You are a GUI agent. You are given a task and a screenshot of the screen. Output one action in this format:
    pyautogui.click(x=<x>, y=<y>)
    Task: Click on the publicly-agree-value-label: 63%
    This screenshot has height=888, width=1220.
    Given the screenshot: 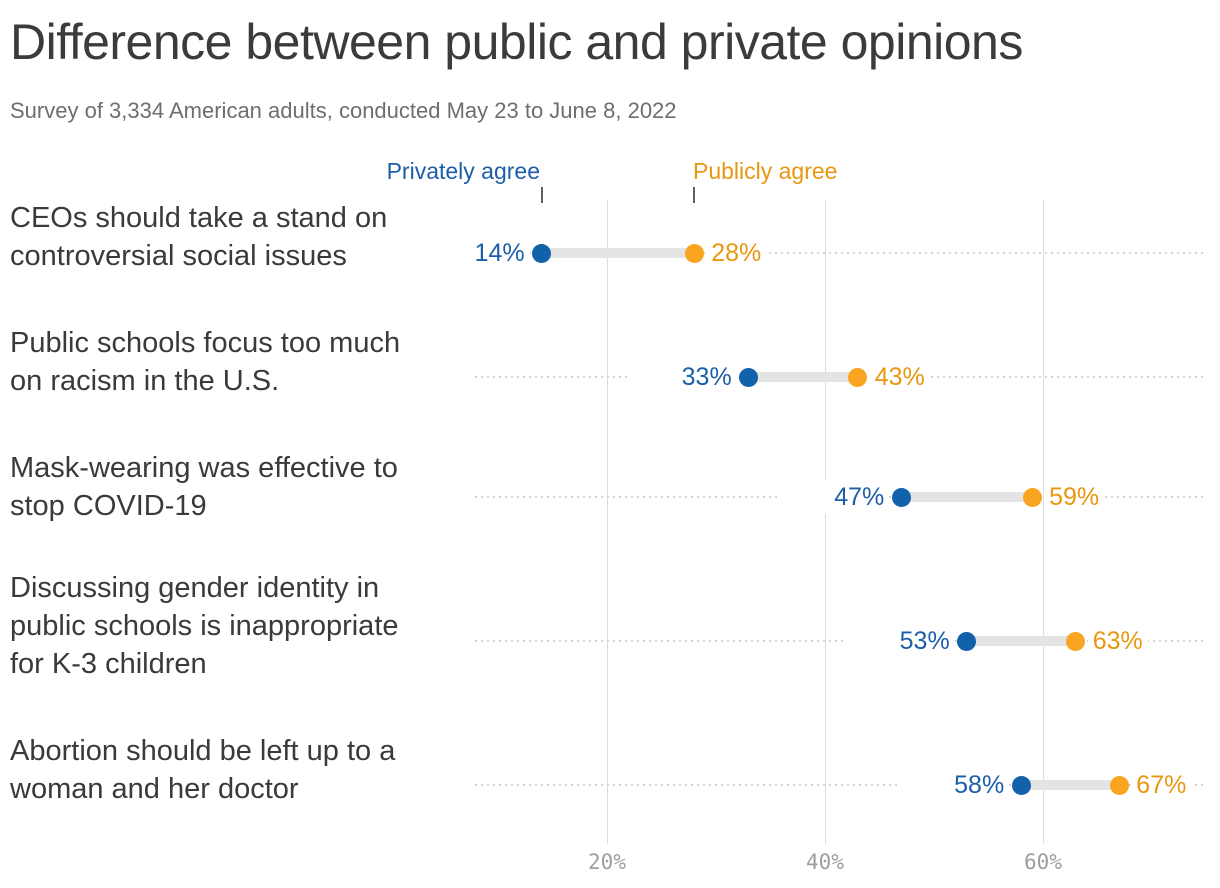 What is the action you would take?
    pyautogui.click(x=1117, y=641)
    